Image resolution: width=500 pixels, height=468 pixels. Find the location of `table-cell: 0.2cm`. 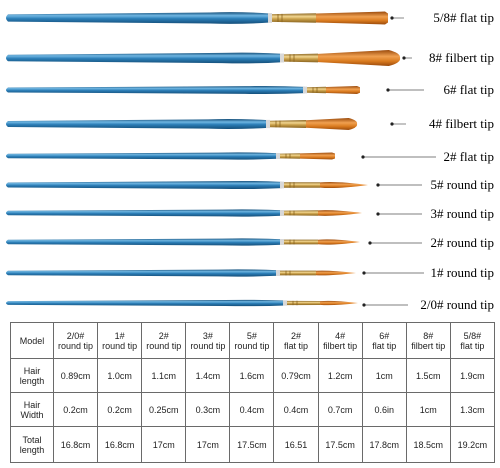

table-cell: 0.2cm is located at coordinates (120, 409).